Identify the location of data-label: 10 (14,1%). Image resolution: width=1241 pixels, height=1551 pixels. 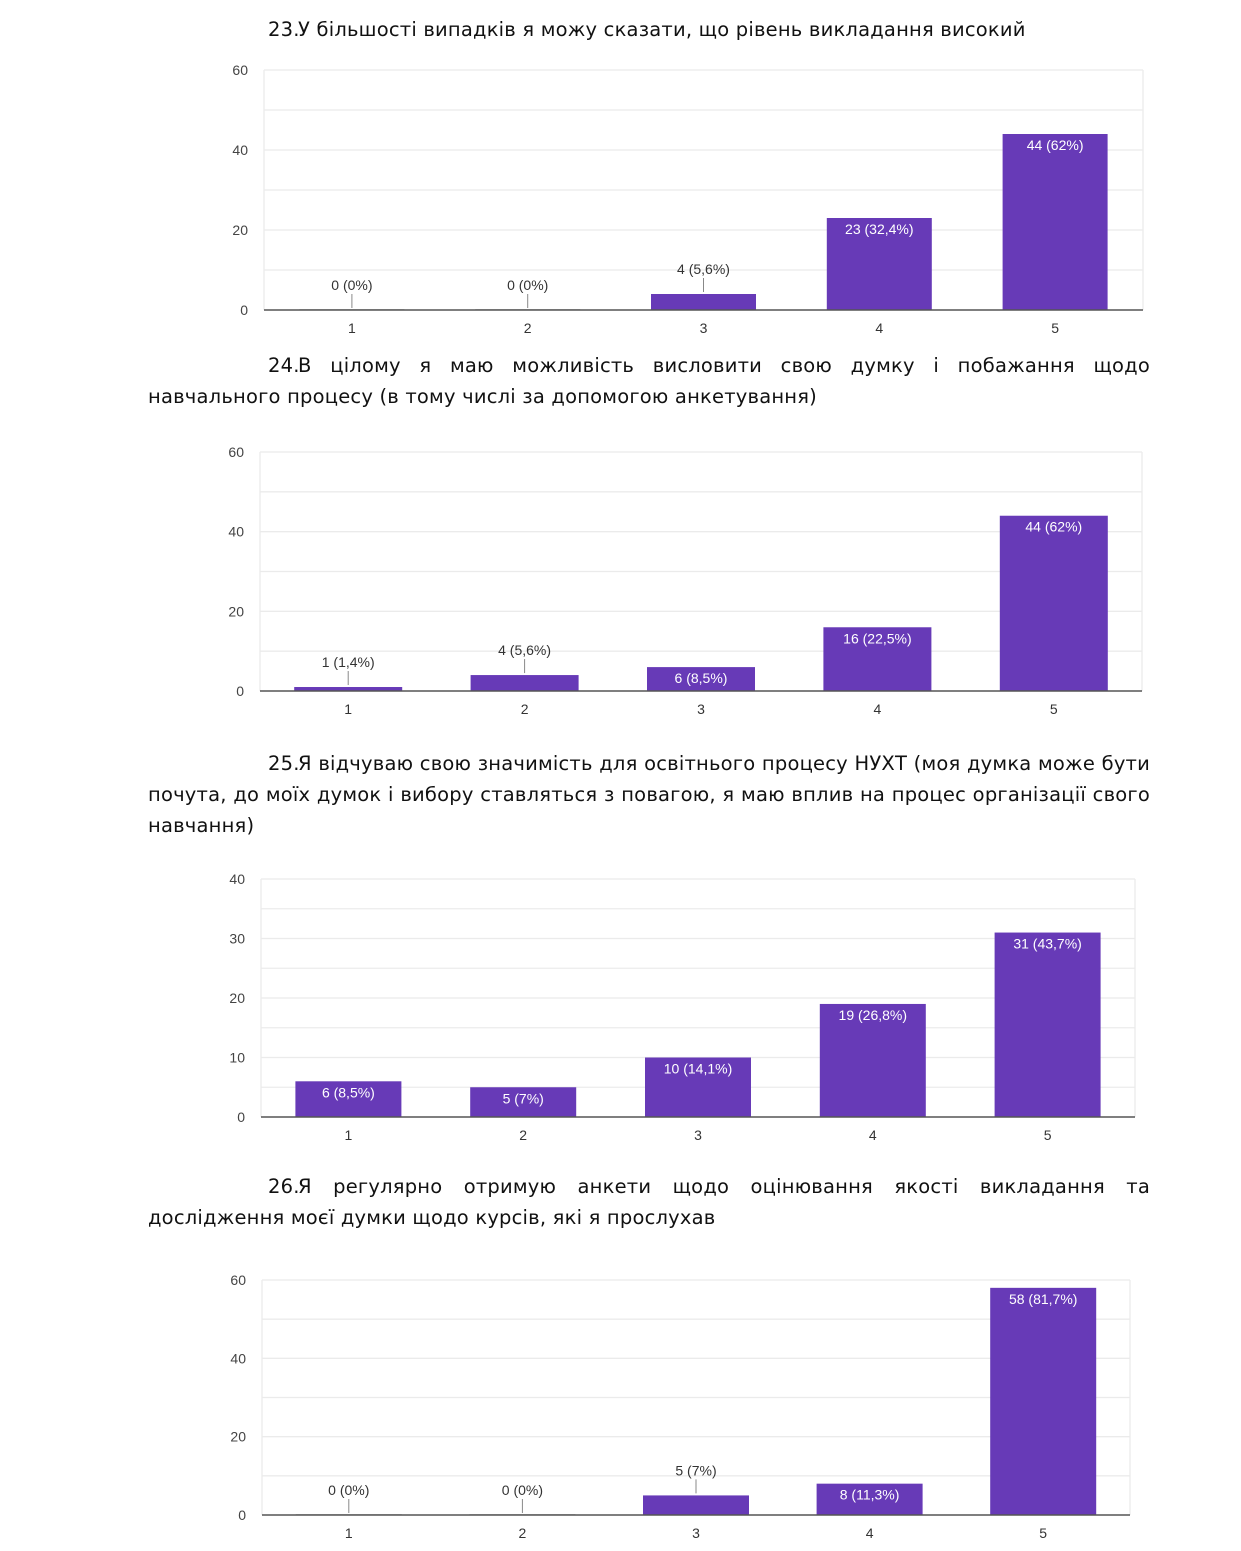
(698, 1069).